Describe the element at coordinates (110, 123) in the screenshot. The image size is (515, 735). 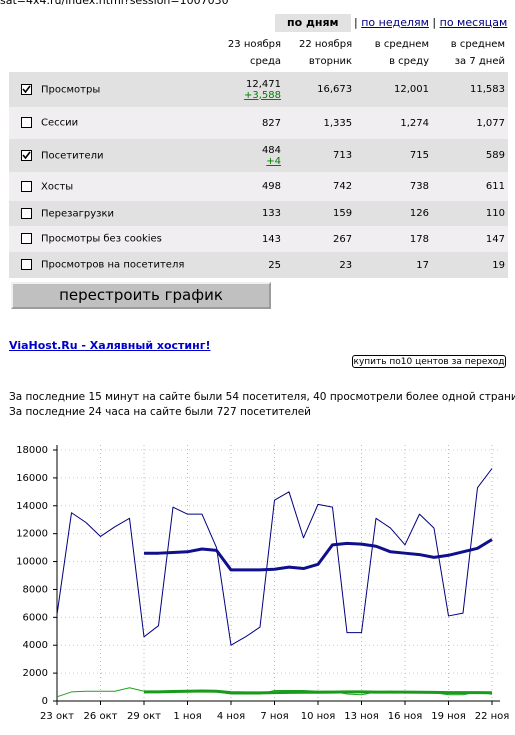
I see `label-cell: Сессии` at that location.